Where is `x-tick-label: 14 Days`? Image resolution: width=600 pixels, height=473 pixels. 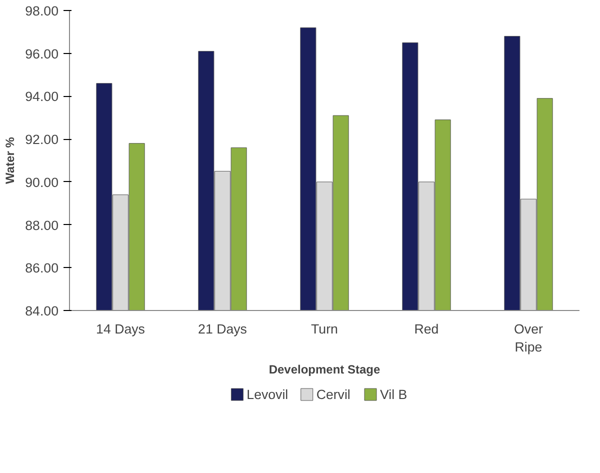
x-tick-label: 14 Days is located at coordinates (121, 329).